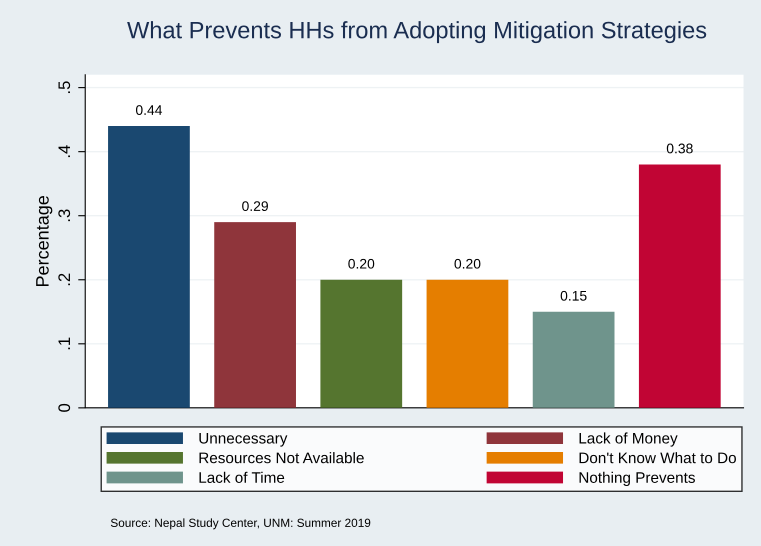  What do you see at coordinates (64, 151) in the screenshot?
I see `y-tick-label: .4` at bounding box center [64, 151].